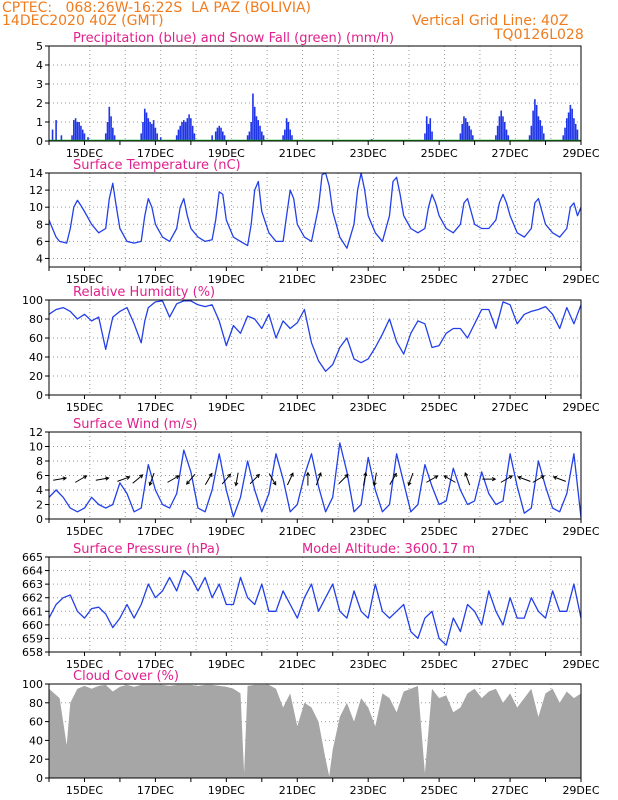 Image resolution: width=618 pixels, height=800 pixels. What do you see at coordinates (39, 476) in the screenshot?
I see `y-tick-label: 6` at bounding box center [39, 476].